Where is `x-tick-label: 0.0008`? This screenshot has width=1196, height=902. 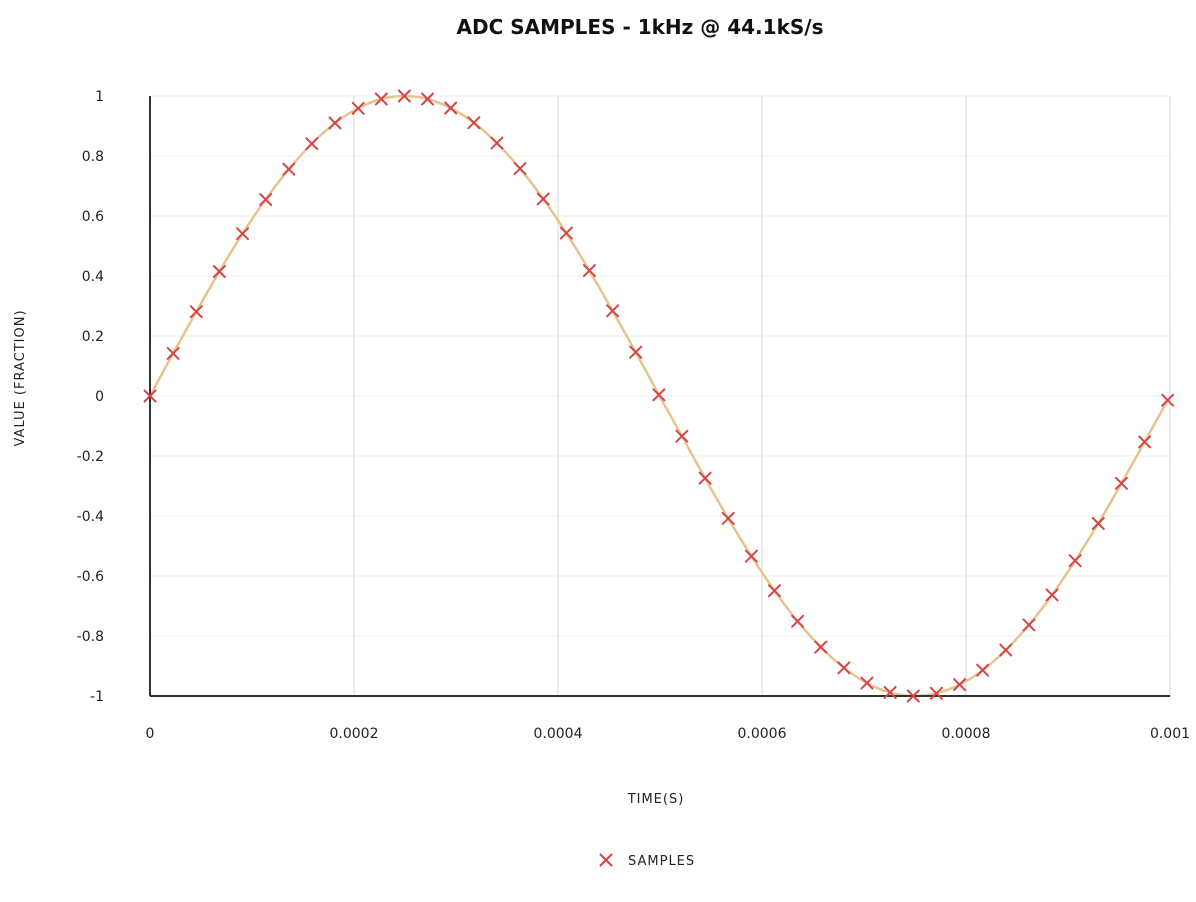
x-tick-label: 0.0008 is located at coordinates (966, 734).